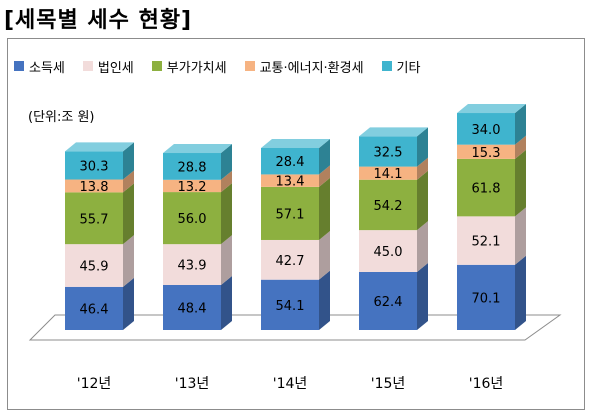 This screenshot has height=420, width=598. I want to click on data-label: 34.0, so click(486, 130).